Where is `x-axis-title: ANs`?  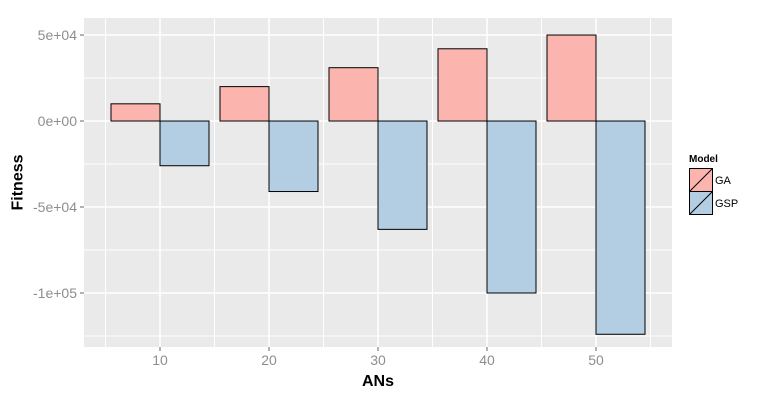 x-axis-title: ANs is located at coordinates (378, 381).